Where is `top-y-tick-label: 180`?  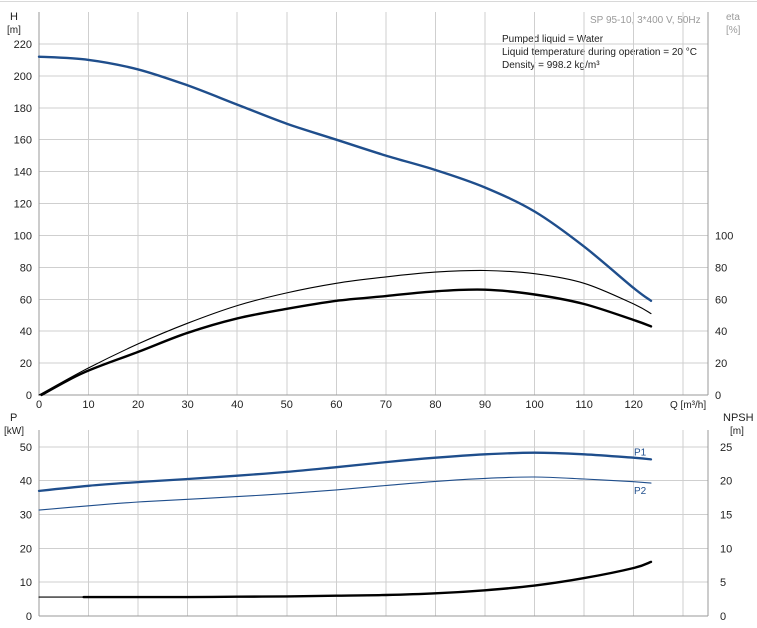 top-y-tick-label: 180 is located at coordinates (23, 109).